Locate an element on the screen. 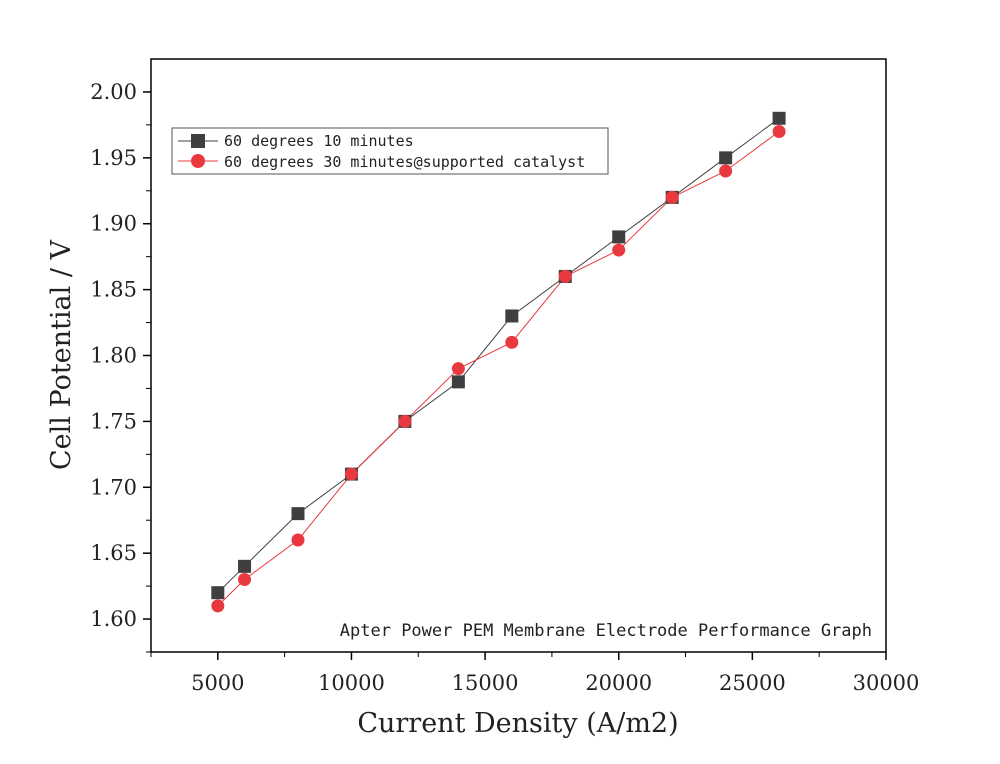 The height and width of the screenshot is (764, 1000). y-tick-label: 1.95 is located at coordinates (113, 158).